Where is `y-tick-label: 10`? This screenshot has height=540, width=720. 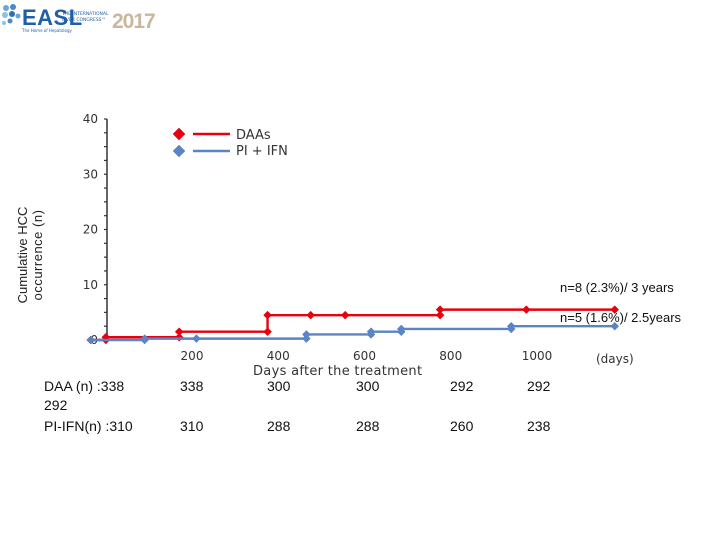
y-tick-label: 10 is located at coordinates (90, 285).